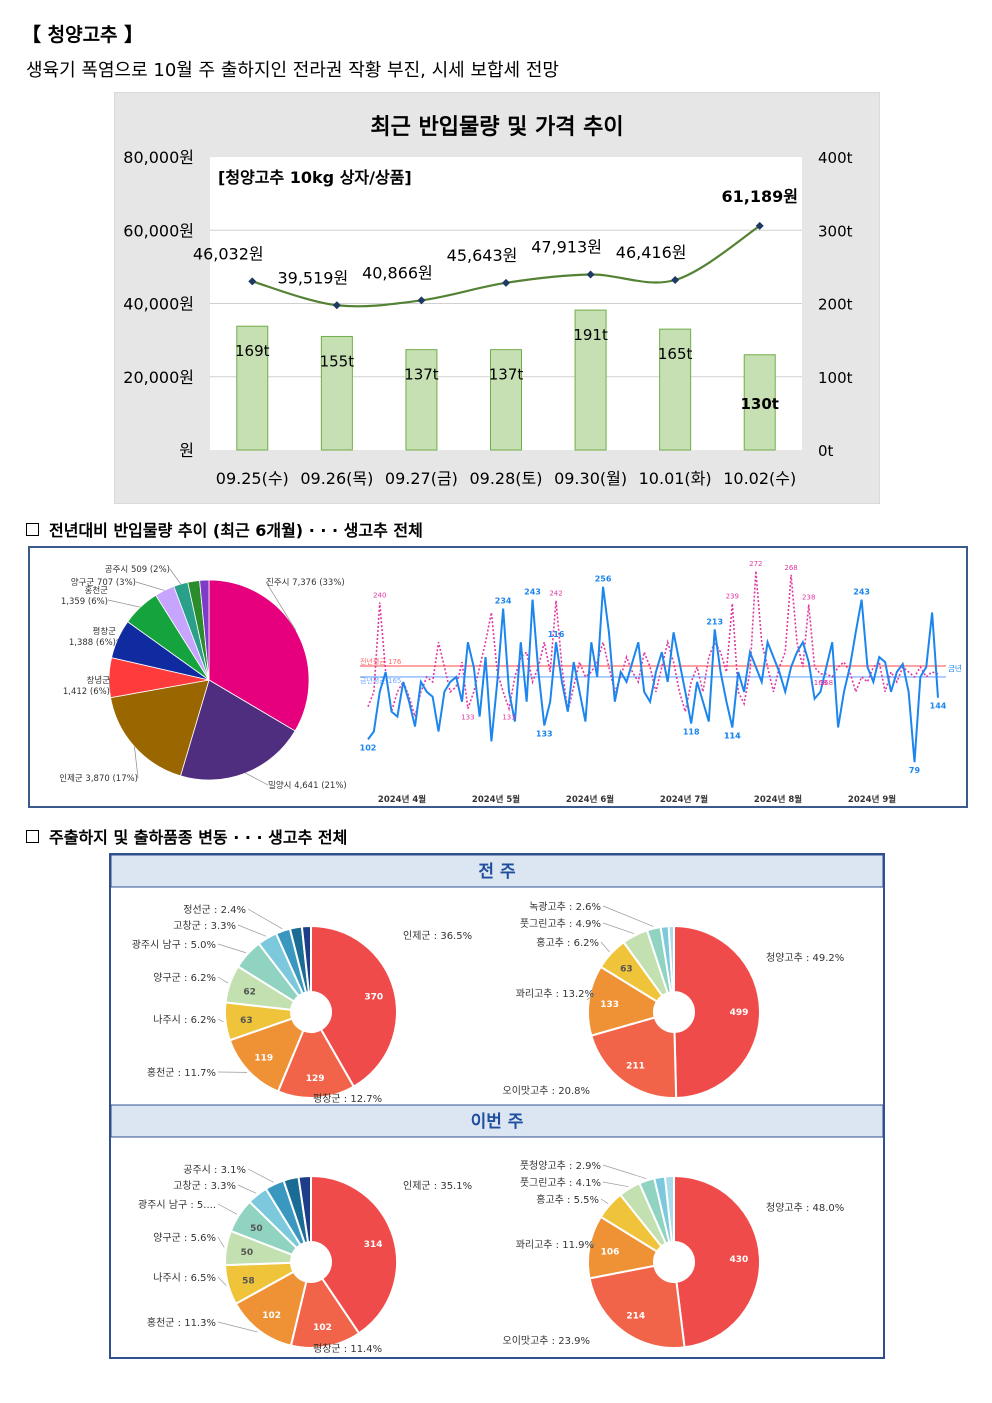  What do you see at coordinates (249, 993) in the screenshot?
I see `donut-value-label: 62` at bounding box center [249, 993].